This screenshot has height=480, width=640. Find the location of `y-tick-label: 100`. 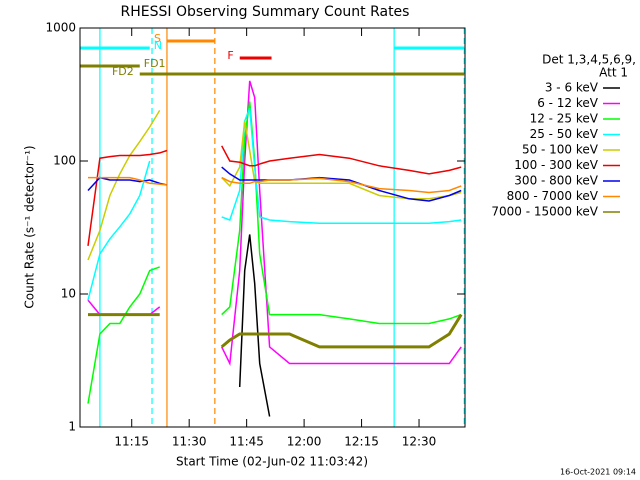

y-tick-label: 100 is located at coordinates (64, 161).